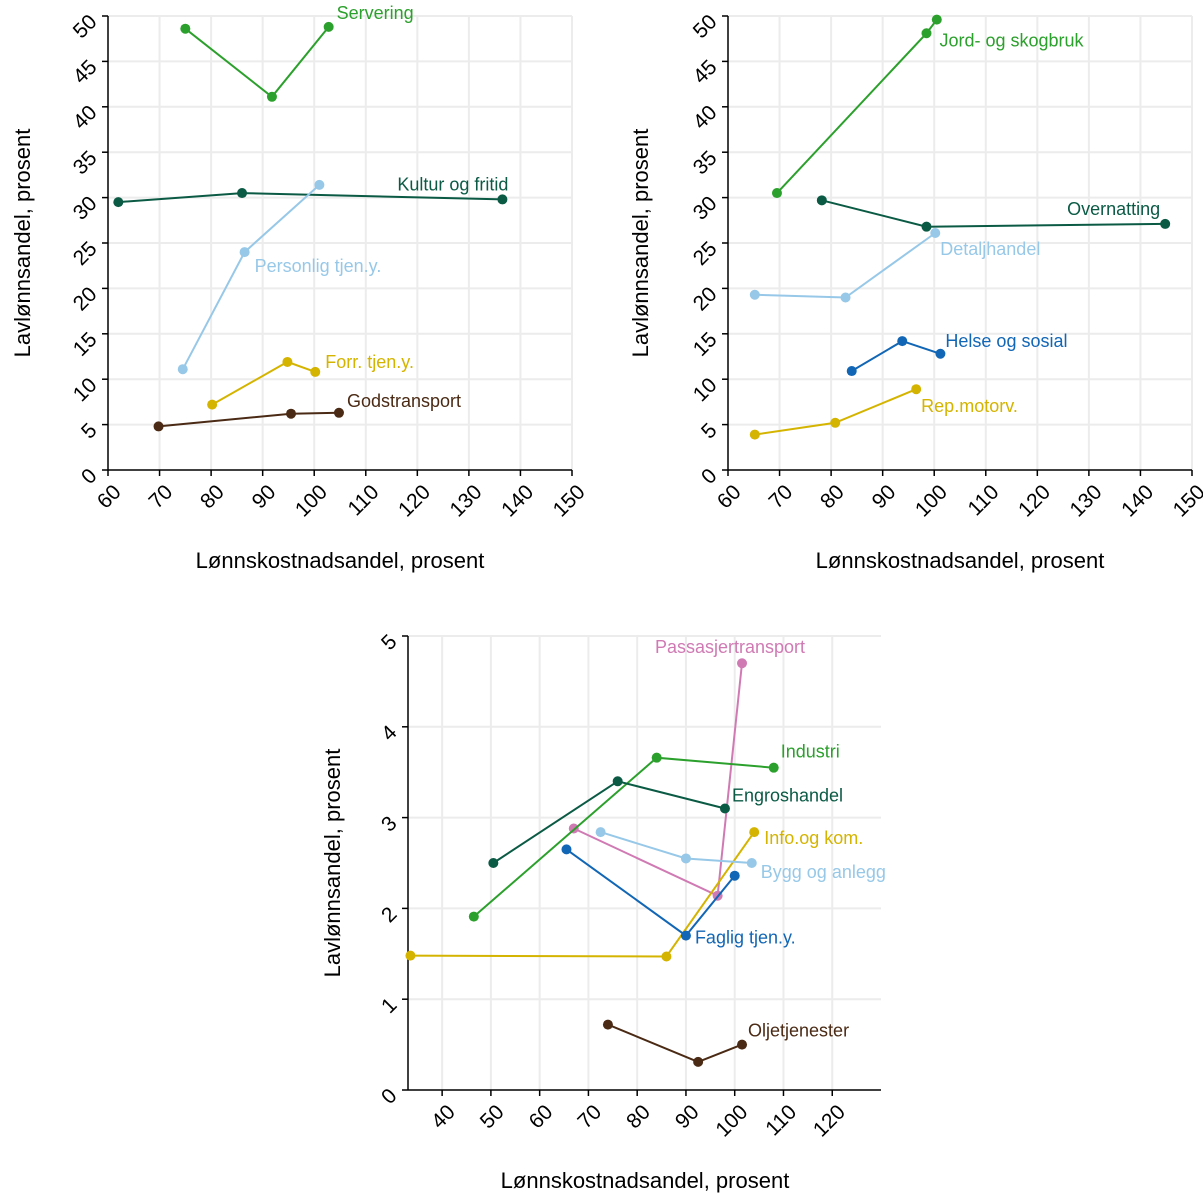 Image resolution: width=1203 pixels, height=1195 pixels. Describe the element at coordinates (492, 1116) in the screenshot. I see `x-tick-label: 50` at that location.